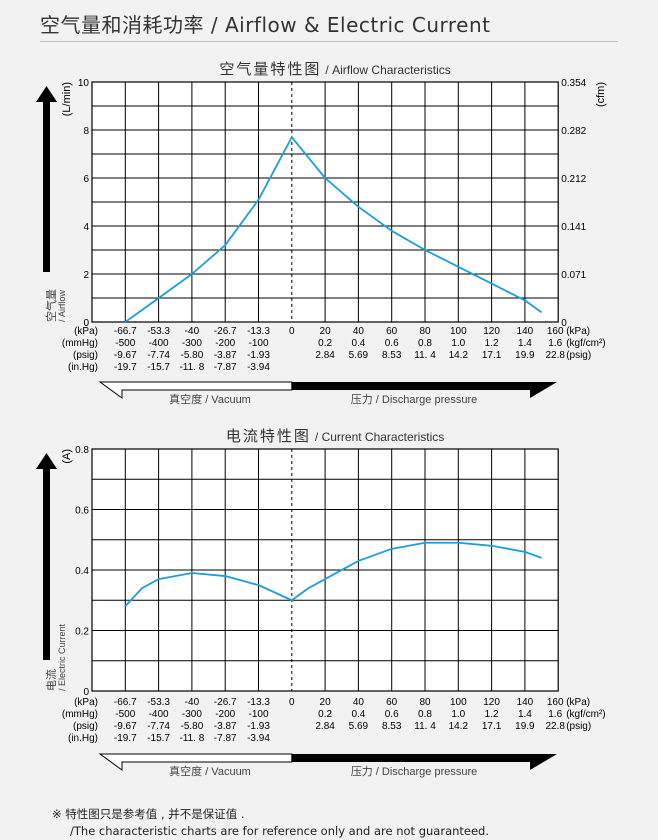 This screenshot has height=840, width=658. What do you see at coordinates (225, 331) in the screenshot?
I see `x-tick-kpa: -26.7` at bounding box center [225, 331].